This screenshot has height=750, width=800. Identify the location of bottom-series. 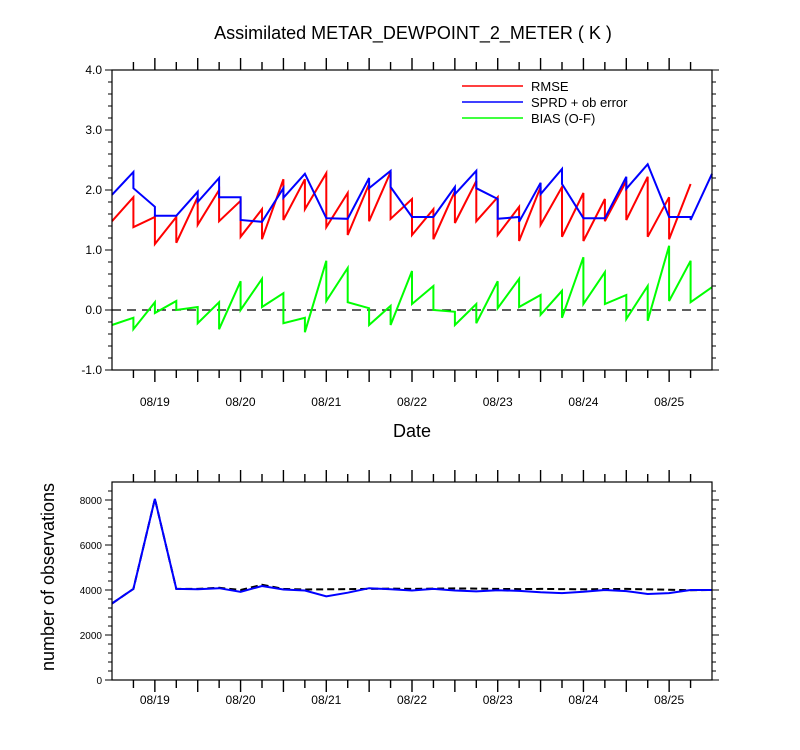
(412, 551).